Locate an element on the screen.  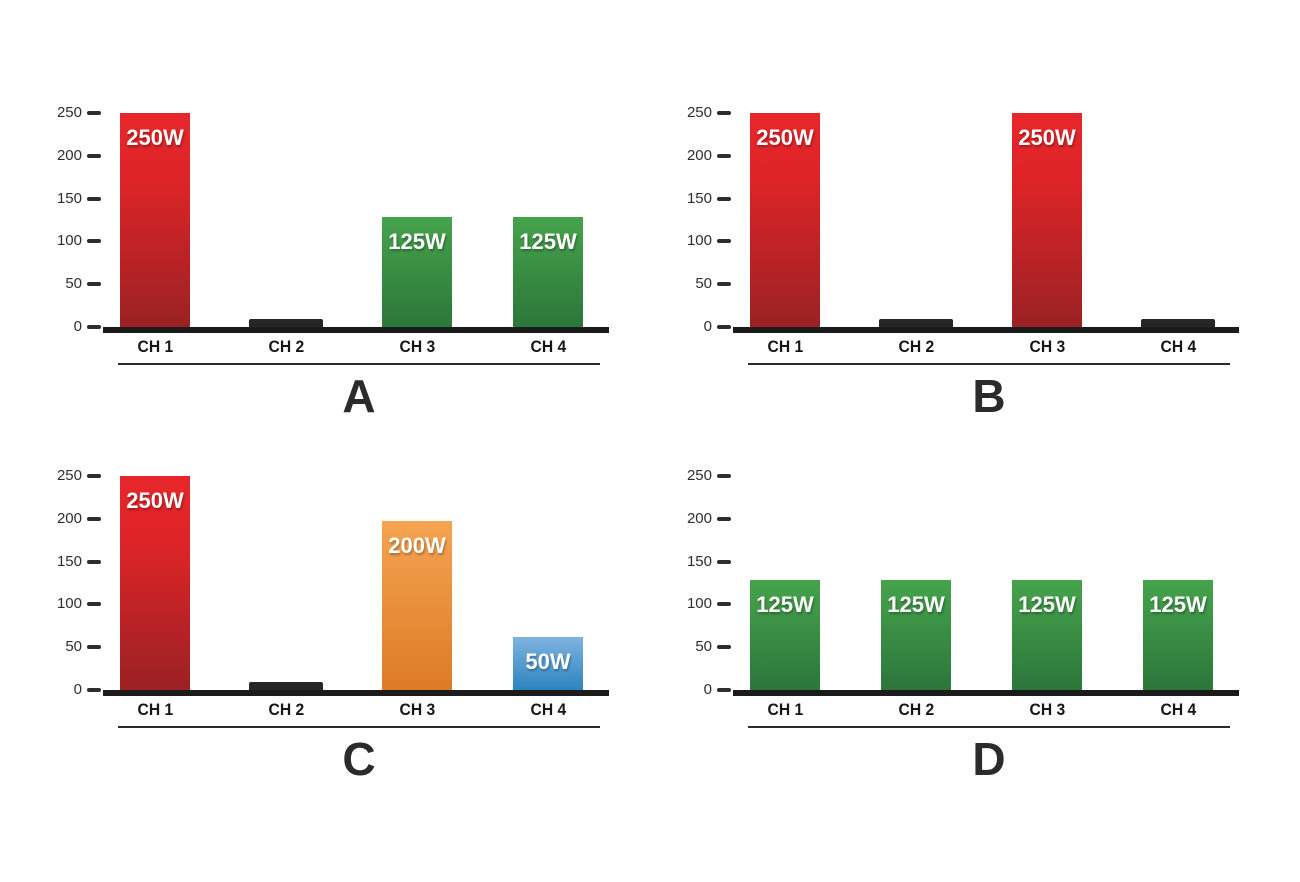
bar-ch2: 125W is located at coordinates (916, 635).